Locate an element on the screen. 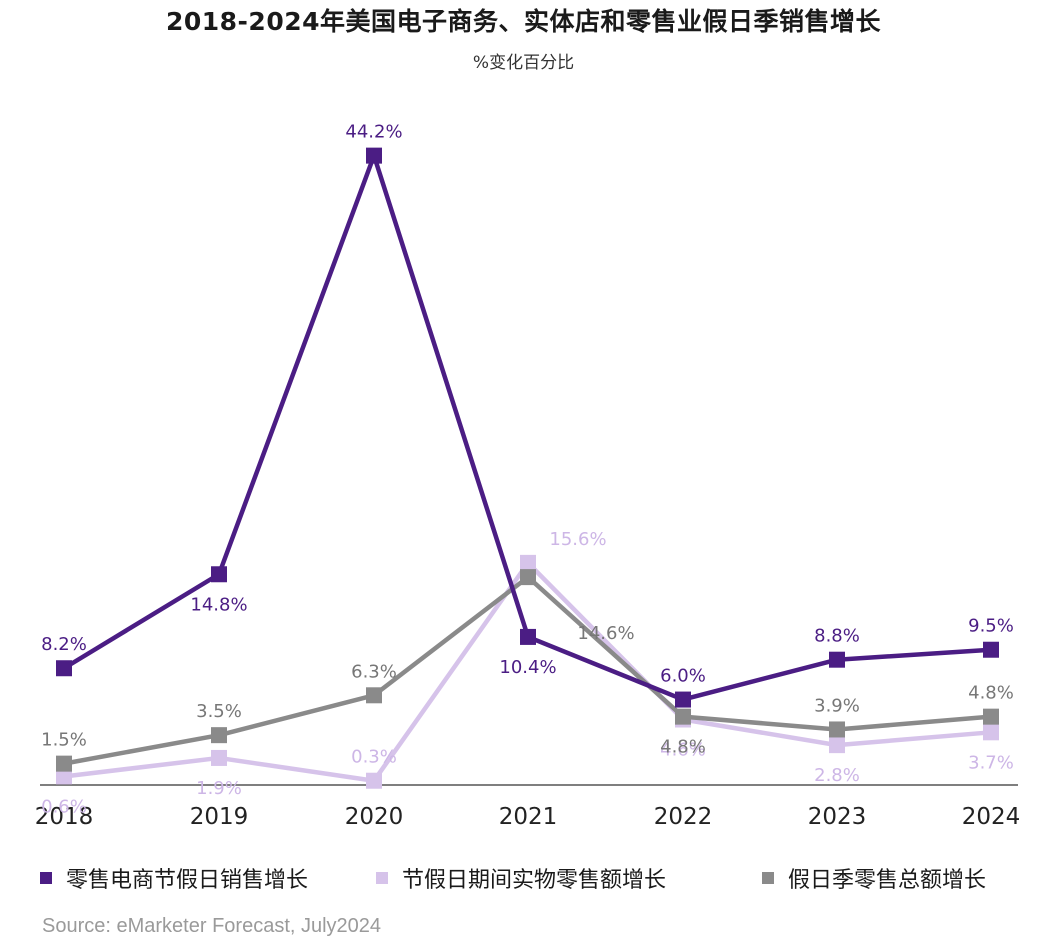  data-label-ecommerce: 9.5% is located at coordinates (991, 626).